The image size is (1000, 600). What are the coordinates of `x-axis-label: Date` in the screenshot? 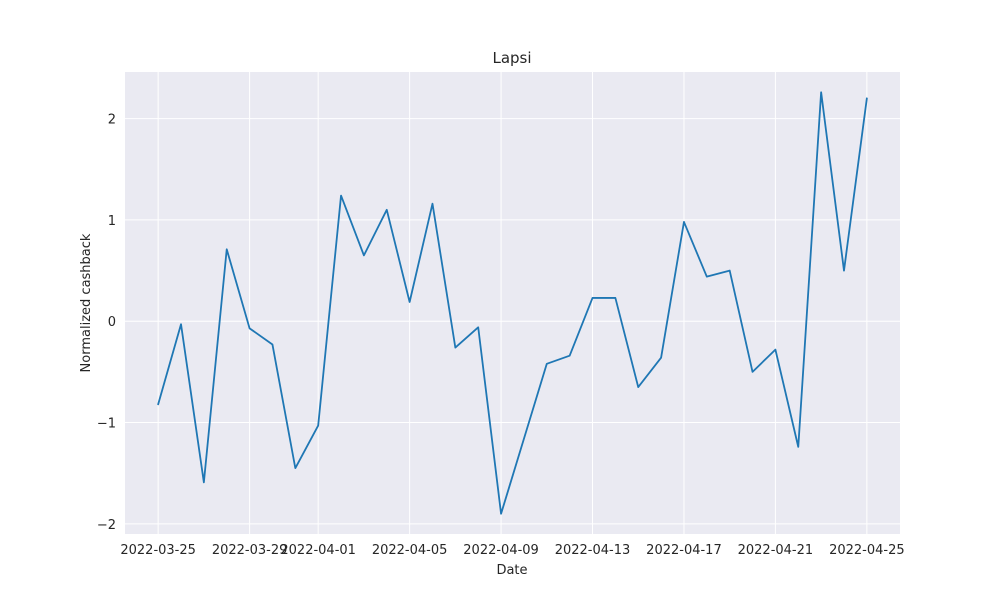 It's located at (511, 570).